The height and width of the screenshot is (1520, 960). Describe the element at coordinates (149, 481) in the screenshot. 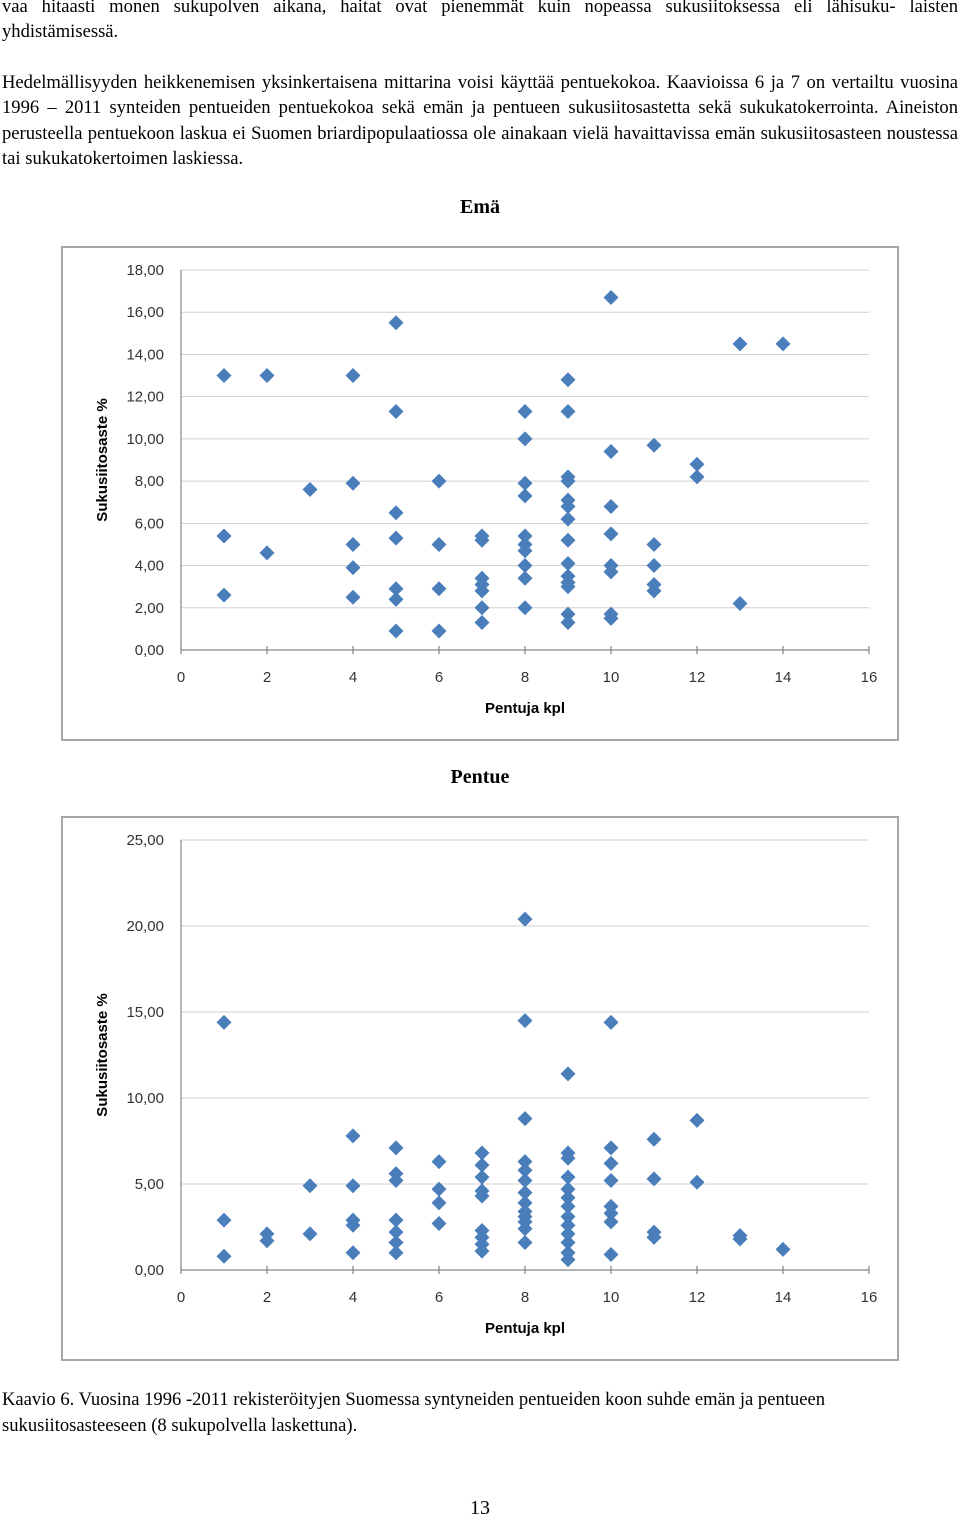

I see `y-tick-label: 8,00` at that location.